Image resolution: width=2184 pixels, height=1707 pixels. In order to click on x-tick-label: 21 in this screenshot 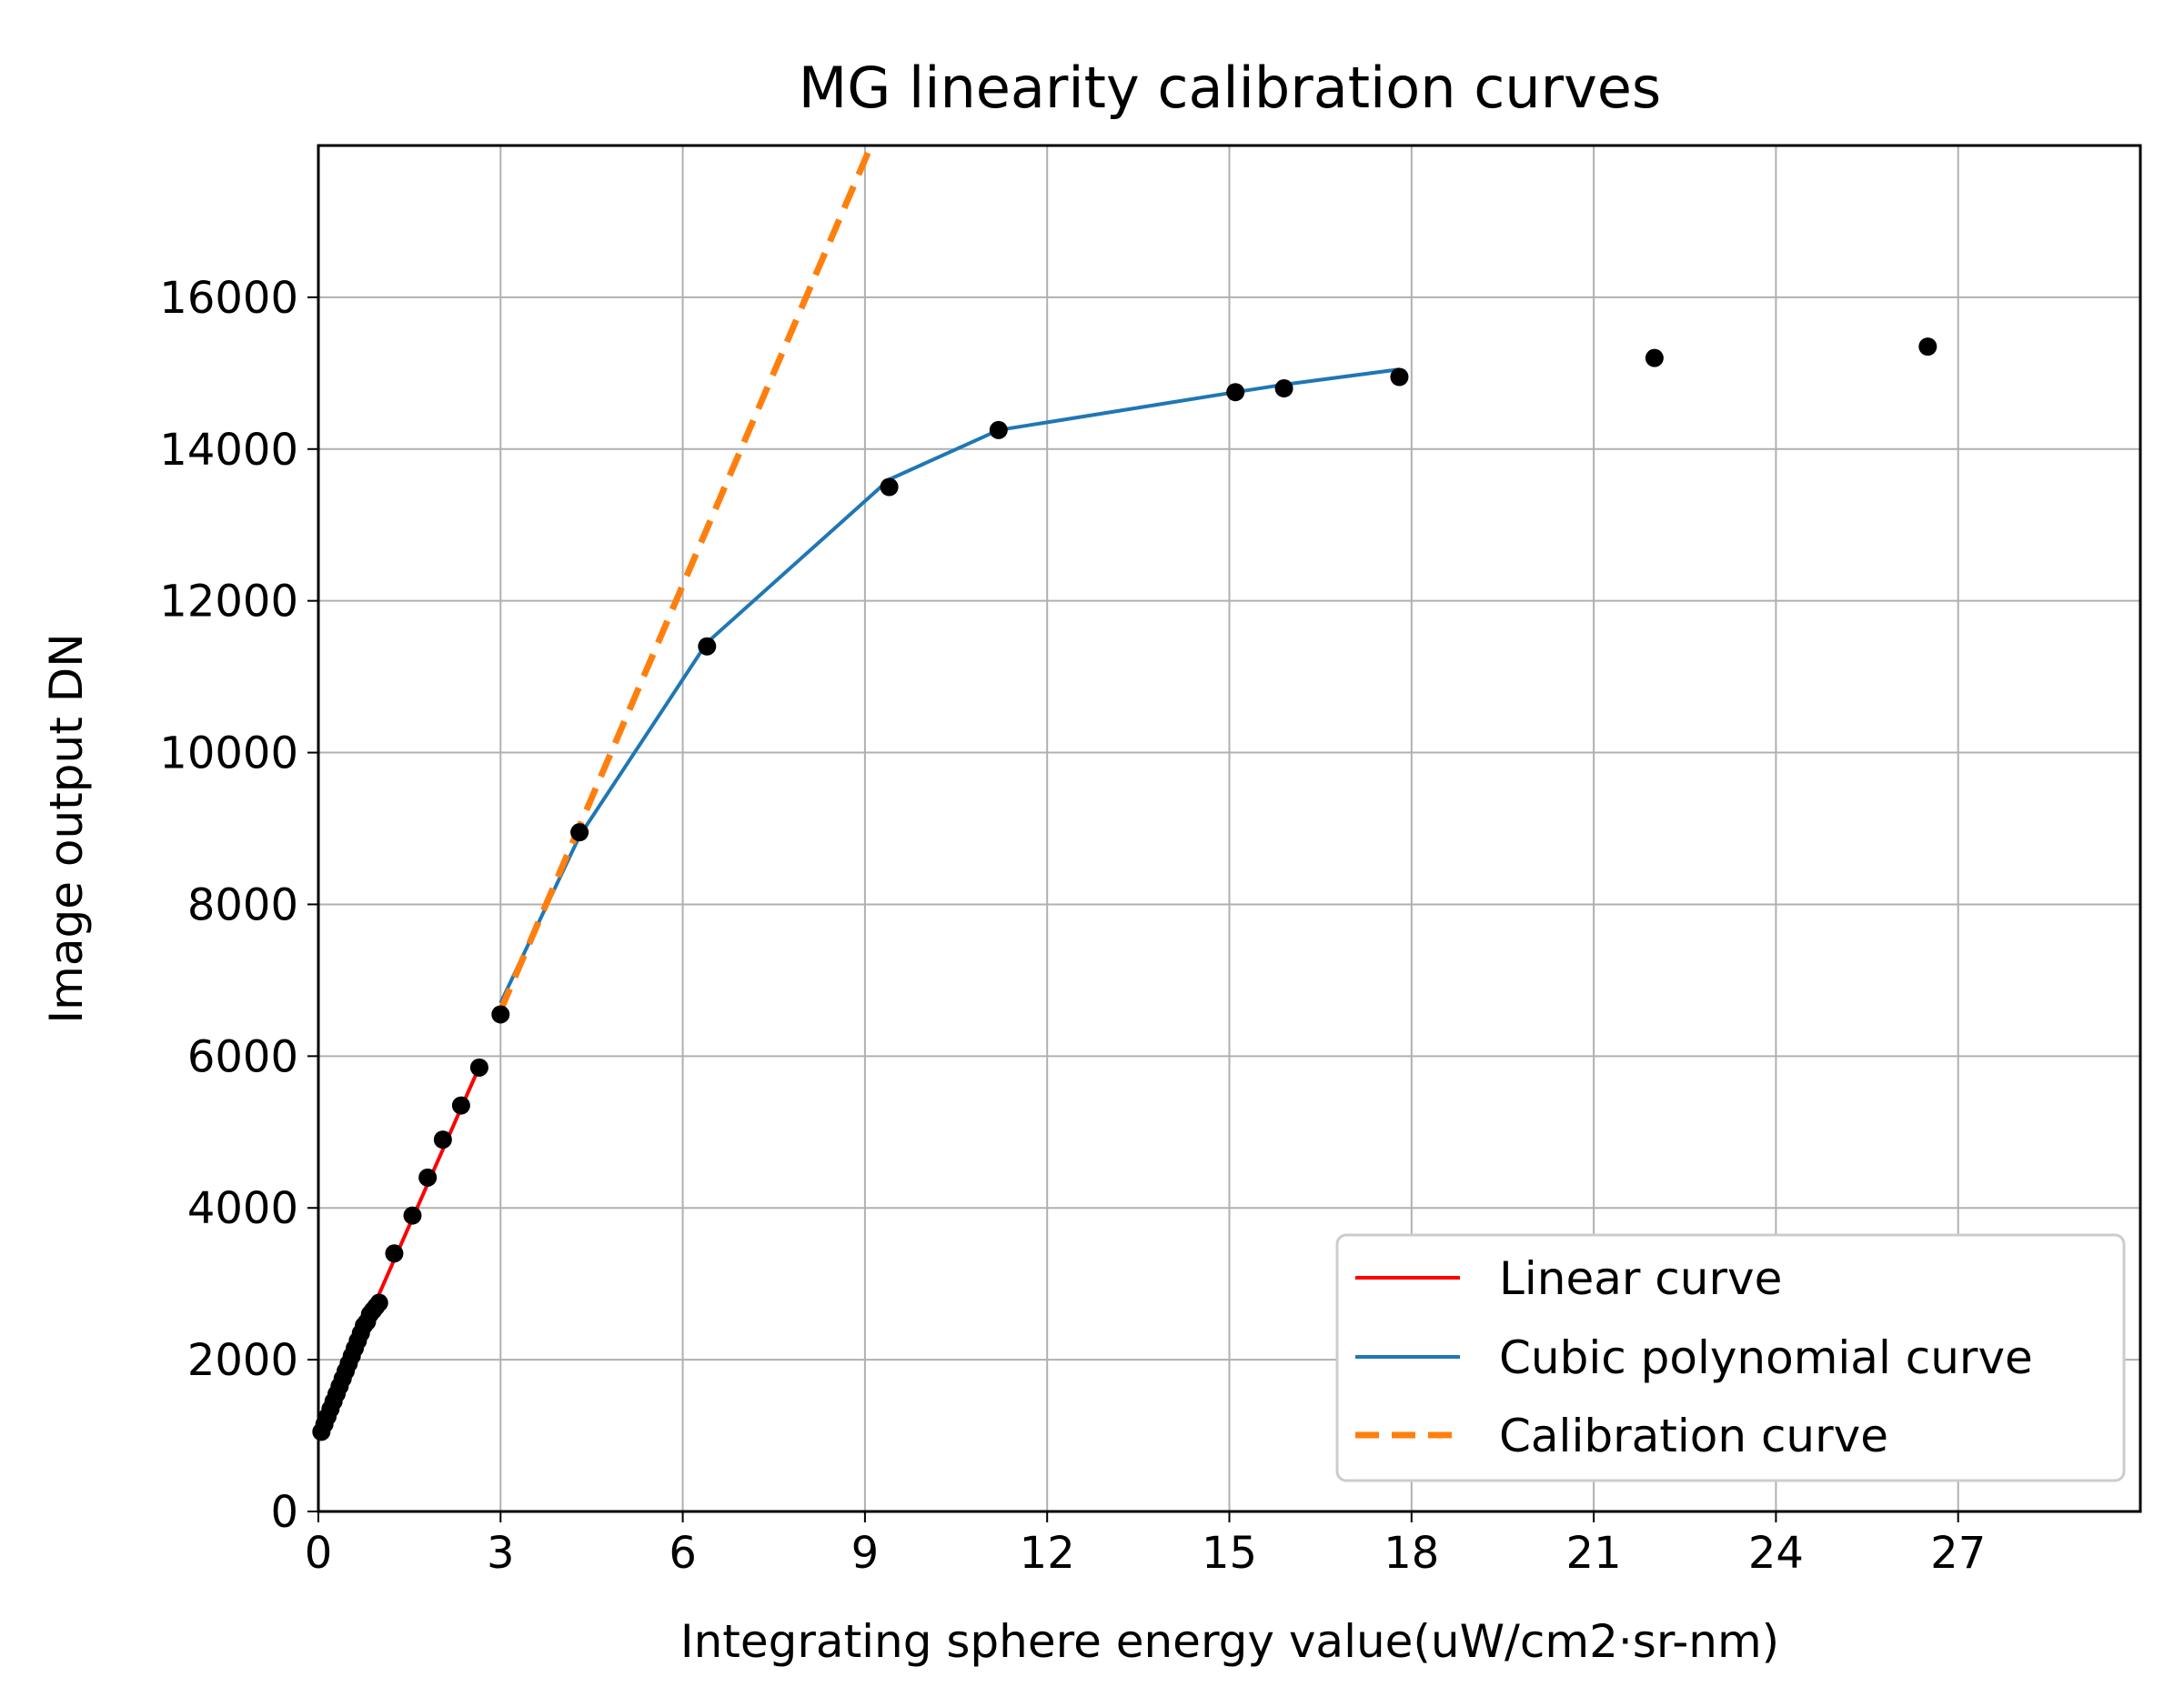, I will do `click(1594, 1553)`.